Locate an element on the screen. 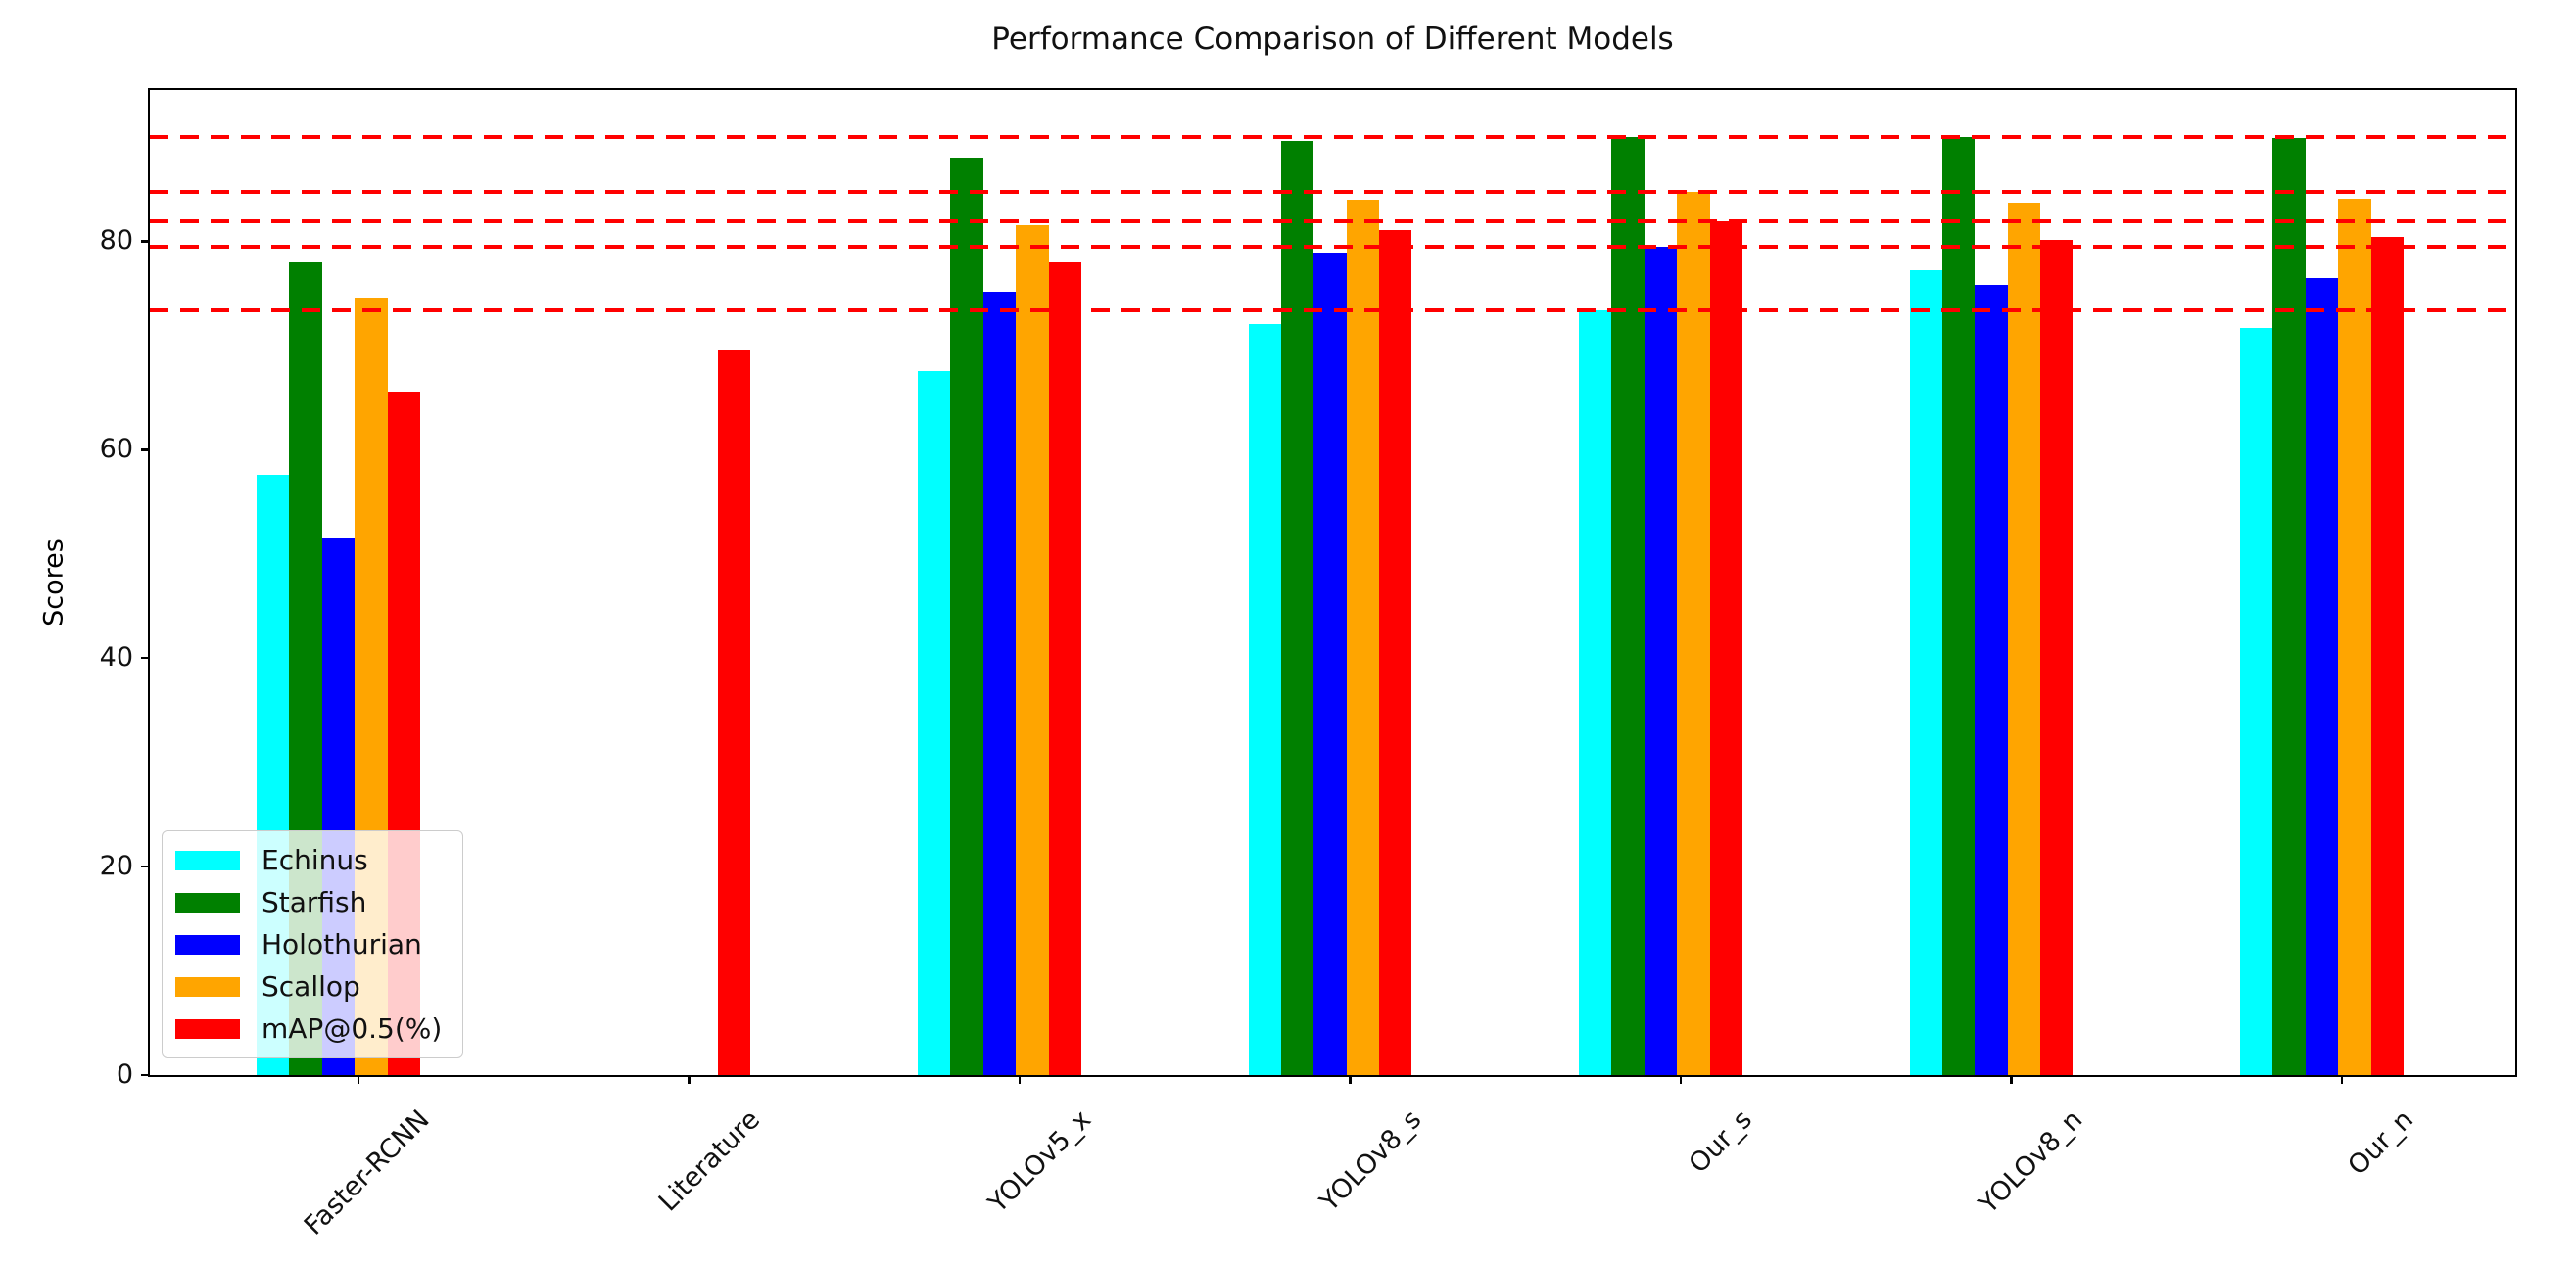 The image size is (2576, 1264). bar-starfish-yolov5-x is located at coordinates (967, 616).